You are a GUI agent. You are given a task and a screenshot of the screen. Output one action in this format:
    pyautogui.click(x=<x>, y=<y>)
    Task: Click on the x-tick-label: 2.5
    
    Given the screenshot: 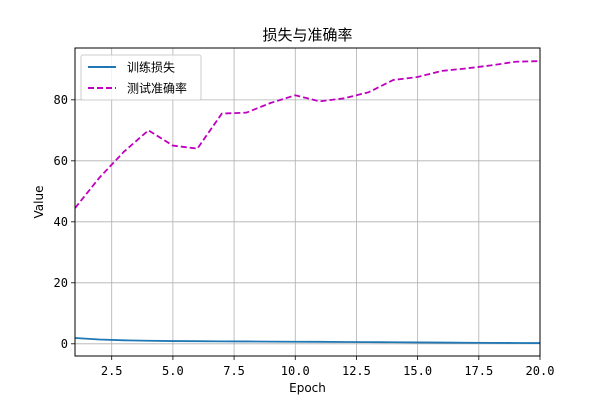 What is the action you would take?
    pyautogui.click(x=112, y=371)
    